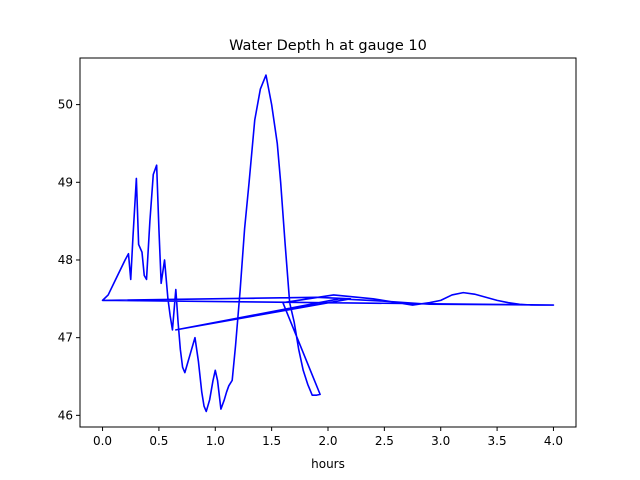 The width and height of the screenshot is (640, 480). Describe the element at coordinates (384, 441) in the screenshot. I see `x-tick-label: 2.5` at that location.